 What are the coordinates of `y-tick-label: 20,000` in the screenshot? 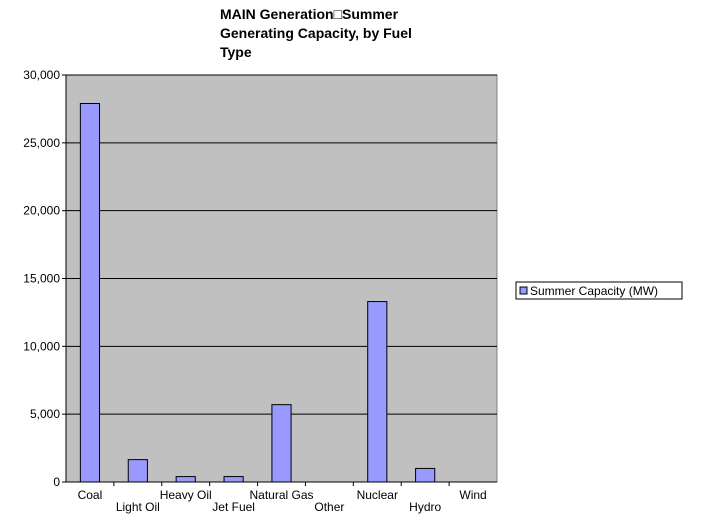 It's located at (41, 211).